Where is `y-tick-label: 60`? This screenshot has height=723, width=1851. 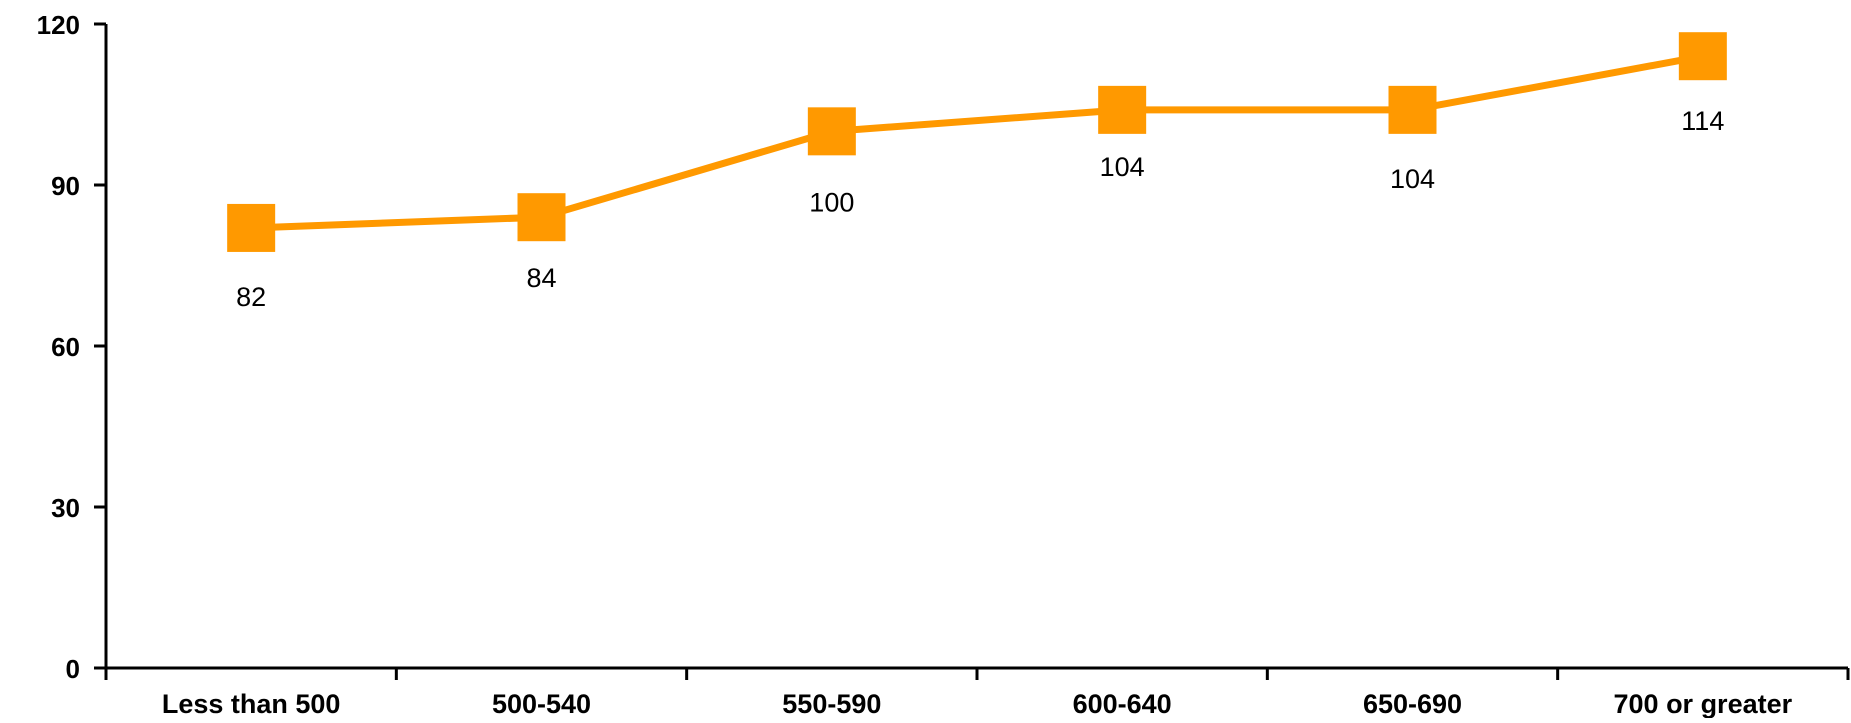
y-tick-label: 60 is located at coordinates (65, 347).